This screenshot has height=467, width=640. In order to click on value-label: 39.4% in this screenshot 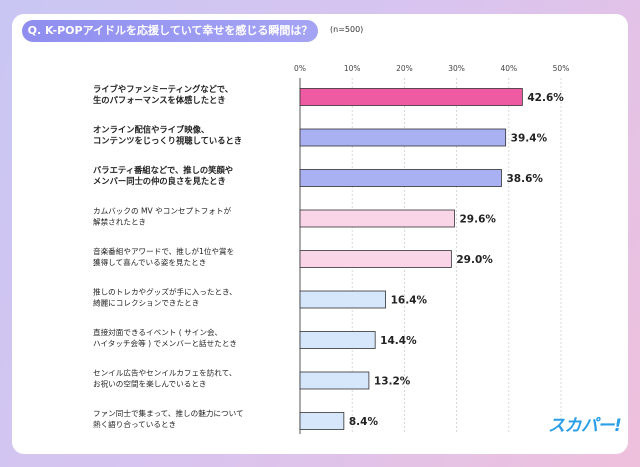, I will do `click(529, 139)`.